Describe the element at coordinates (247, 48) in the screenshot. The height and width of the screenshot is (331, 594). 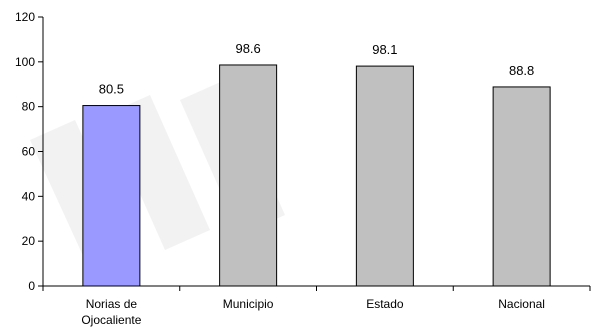
I see `data-label: 98.6` at that location.